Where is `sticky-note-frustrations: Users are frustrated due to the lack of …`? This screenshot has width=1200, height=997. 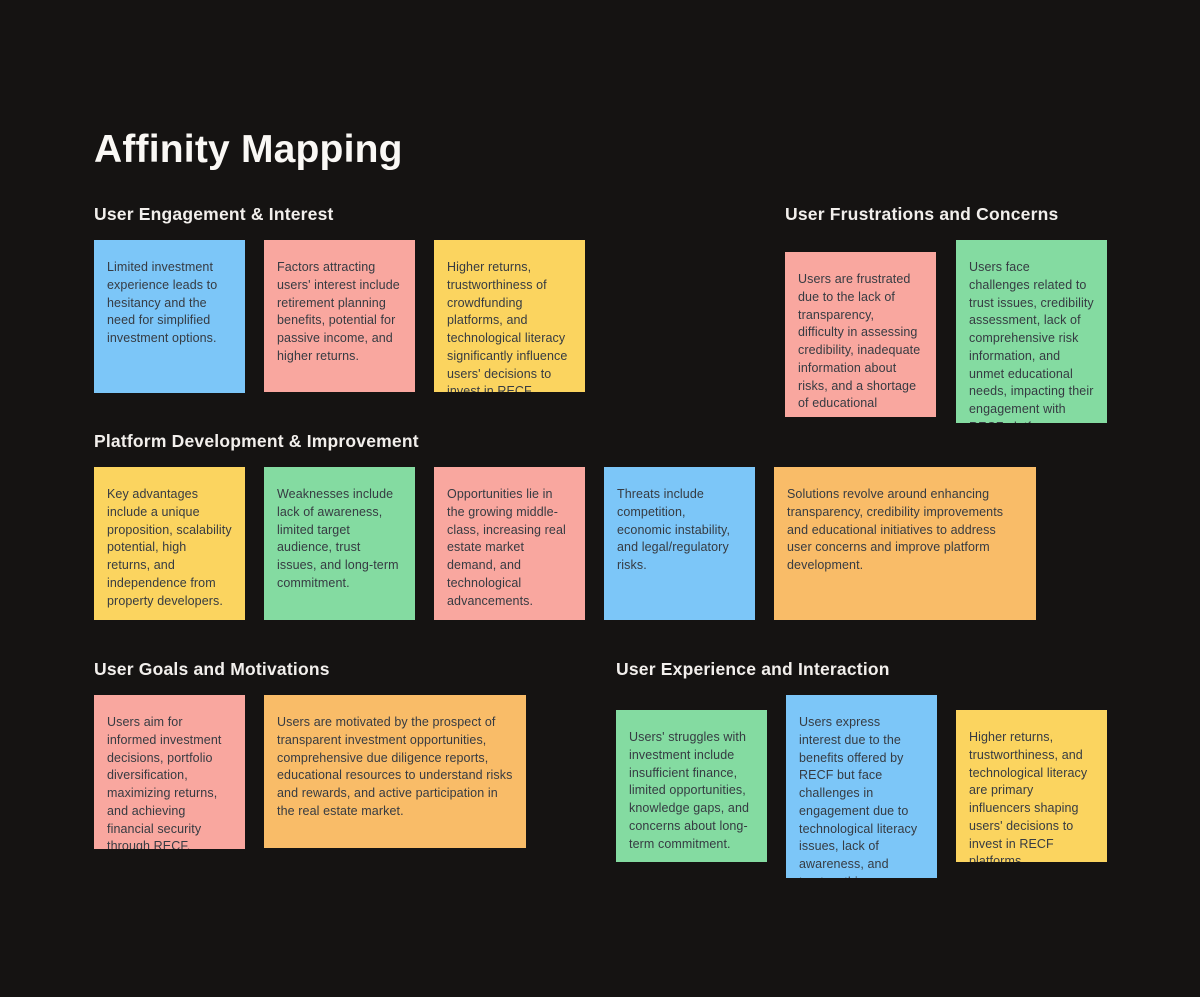 sticky-note-frustrations: Users are frustrated due to the lack of … is located at coordinates (860, 334).